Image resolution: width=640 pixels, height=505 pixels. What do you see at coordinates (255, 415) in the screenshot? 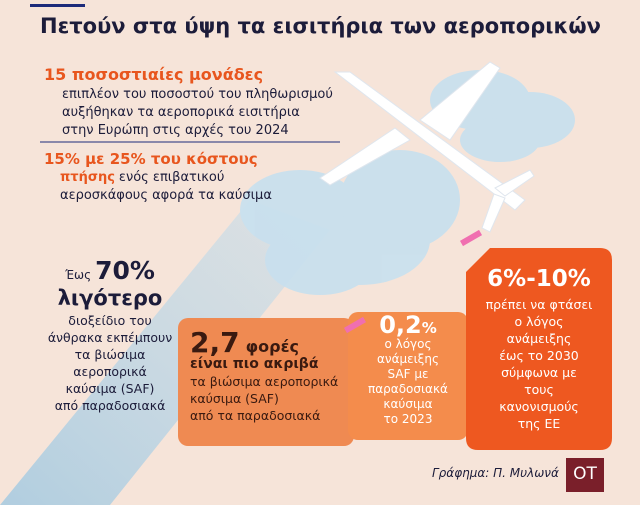
I see `text-line: από τα παραδοσιακά` at bounding box center [255, 415].